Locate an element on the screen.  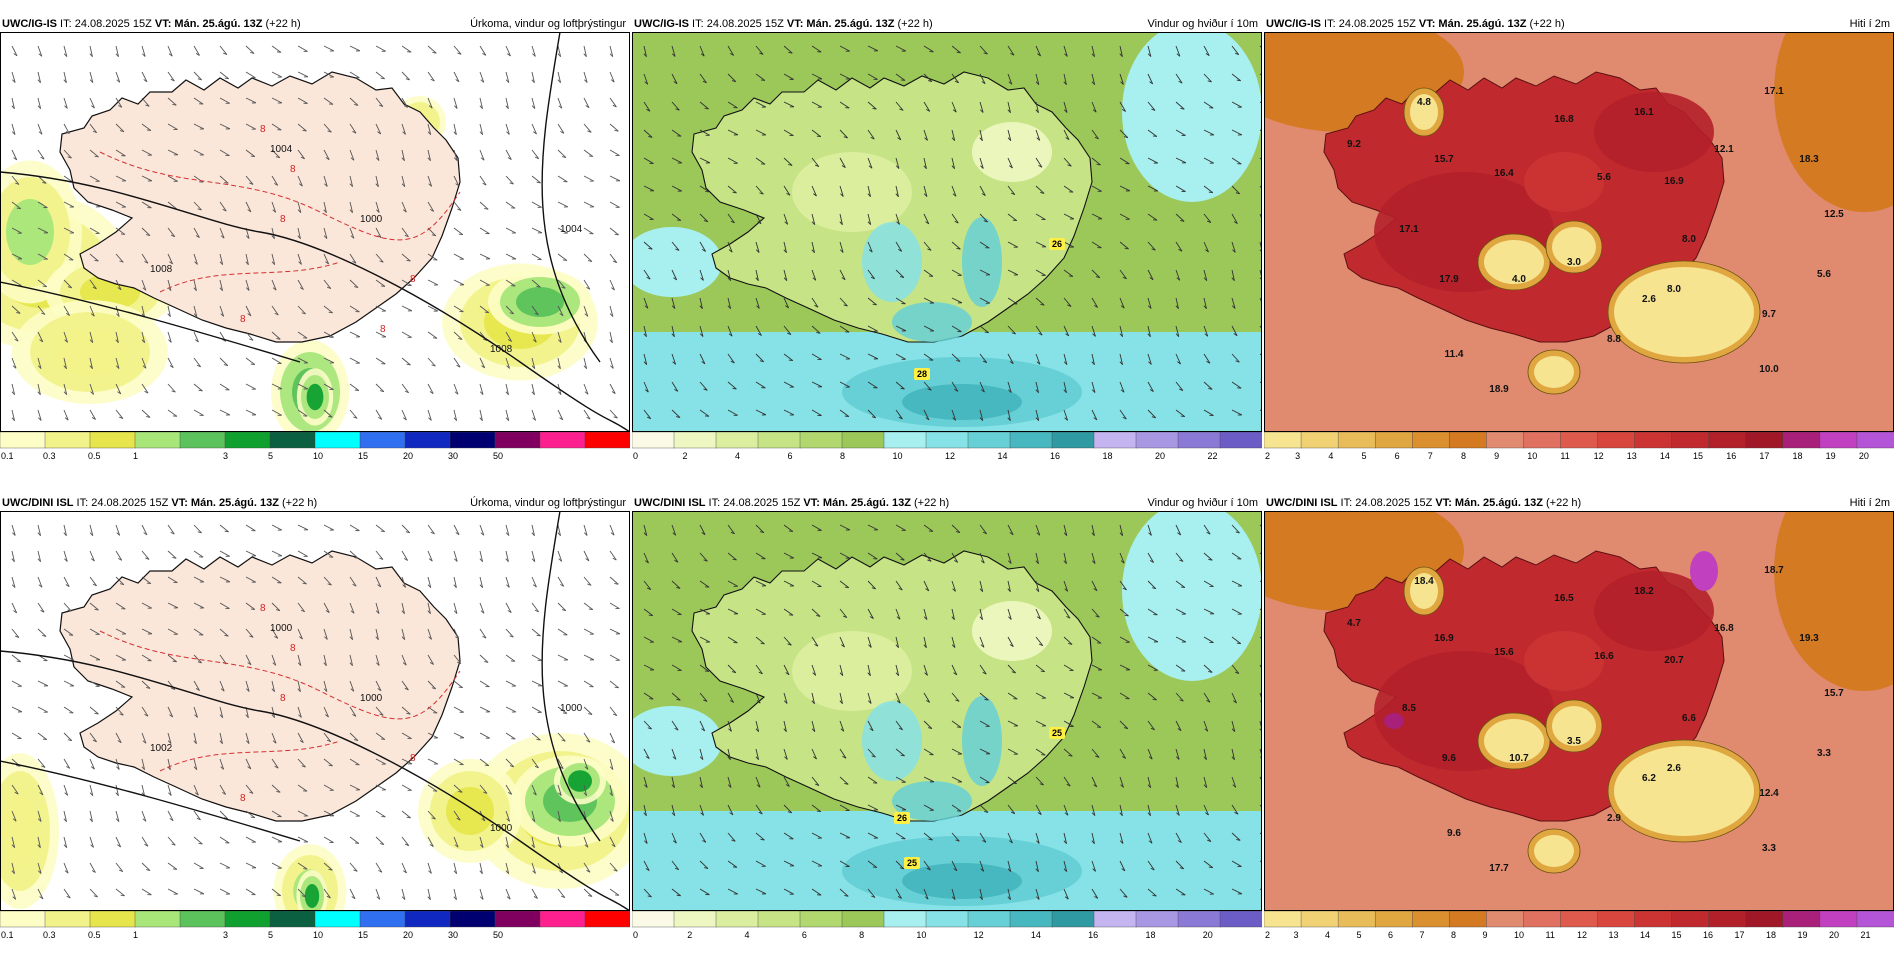
gust-label: 25 is located at coordinates (1057, 733).